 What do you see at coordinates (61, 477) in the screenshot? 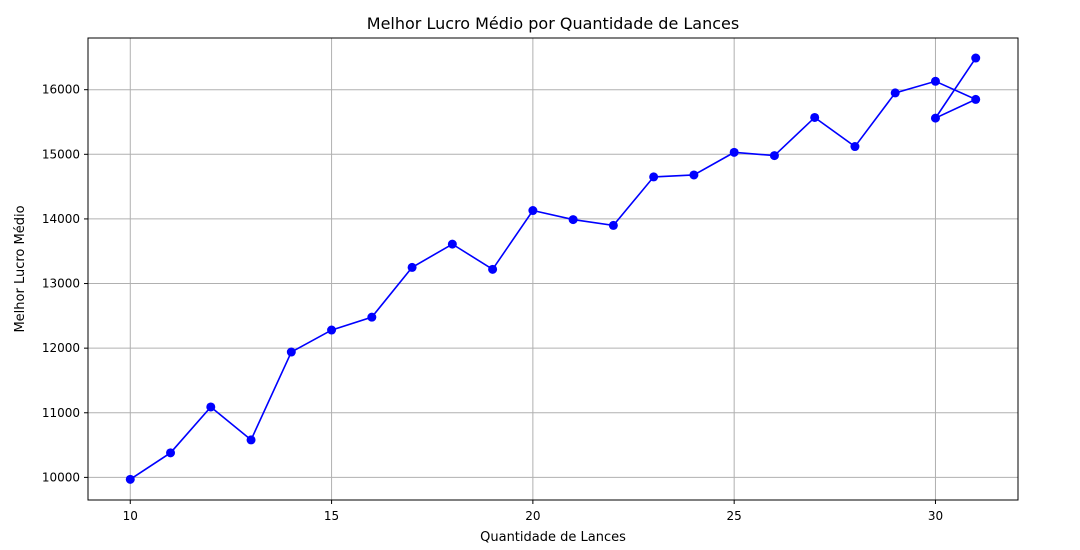
I see `y-tick-label: 10000` at bounding box center [61, 477].